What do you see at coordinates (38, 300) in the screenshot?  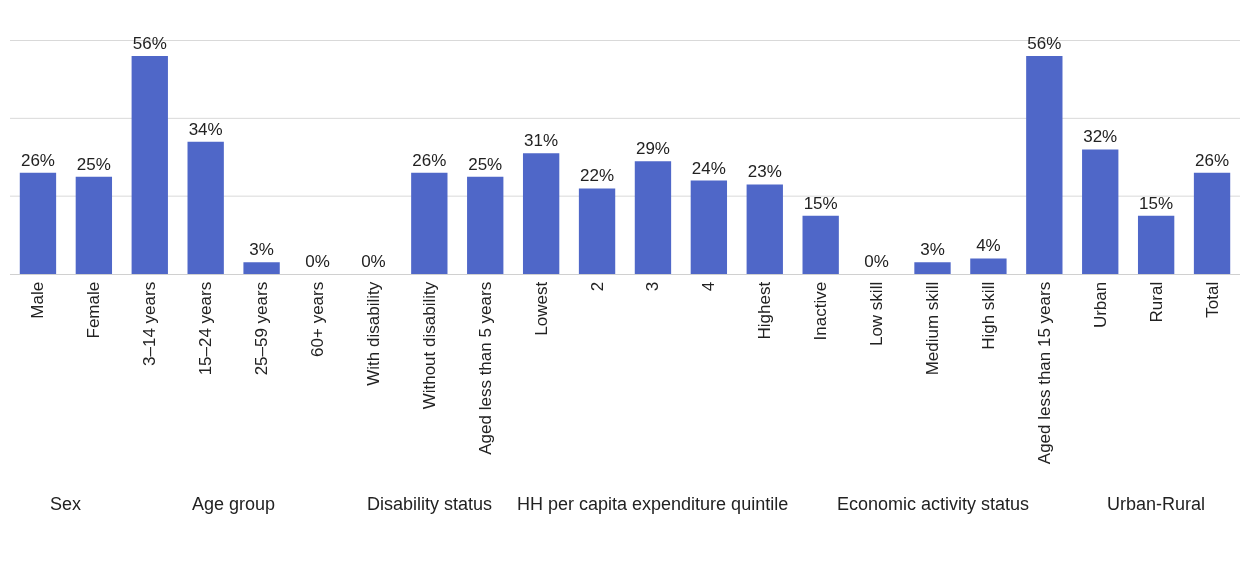 I see `x-tick-label: Male` at bounding box center [38, 300].